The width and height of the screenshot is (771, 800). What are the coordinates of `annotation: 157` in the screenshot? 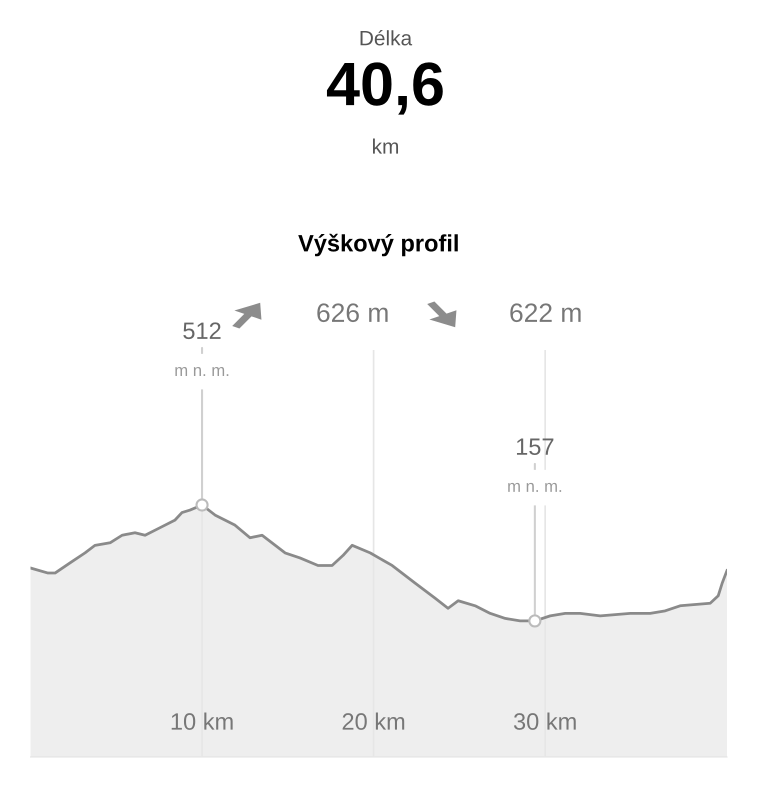 It's located at (535, 447).